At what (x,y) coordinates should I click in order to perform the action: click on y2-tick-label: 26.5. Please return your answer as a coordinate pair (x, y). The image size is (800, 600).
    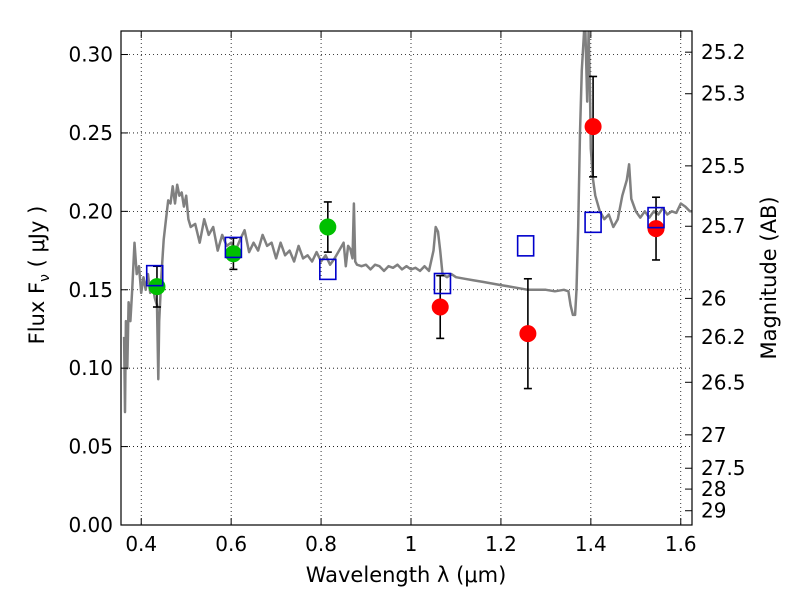
    Looking at the image, I should click on (723, 382).